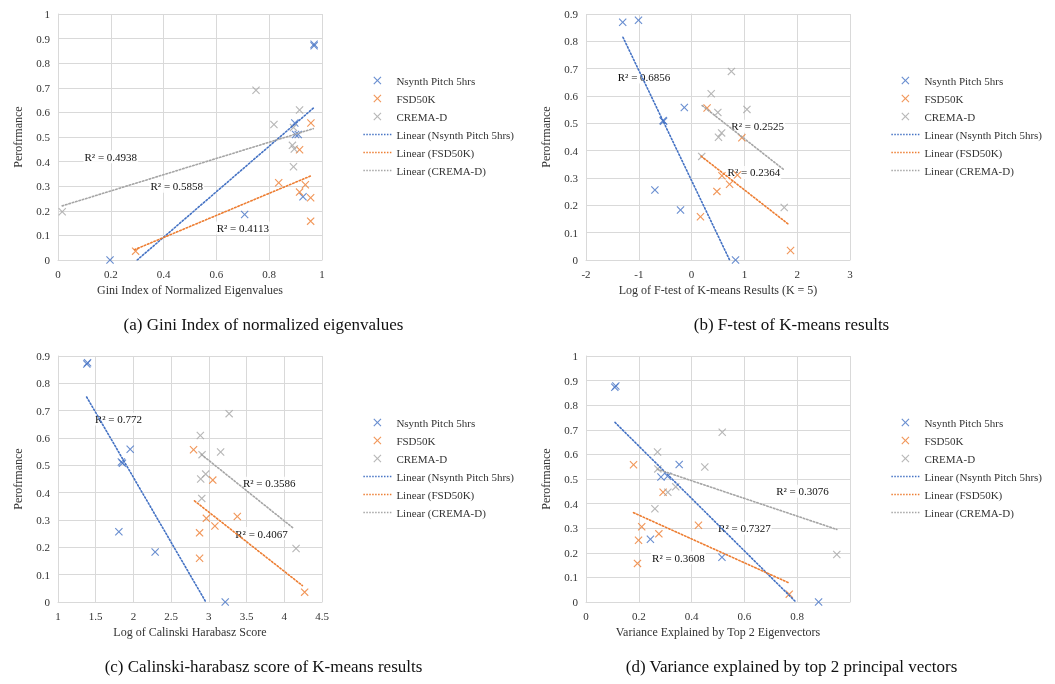 The width and height of the screenshot is (1055, 684). Describe the element at coordinates (718, 289) in the screenshot. I see `x-axis-title: Log of F-test of K-means Results (K = 5)` at that location.